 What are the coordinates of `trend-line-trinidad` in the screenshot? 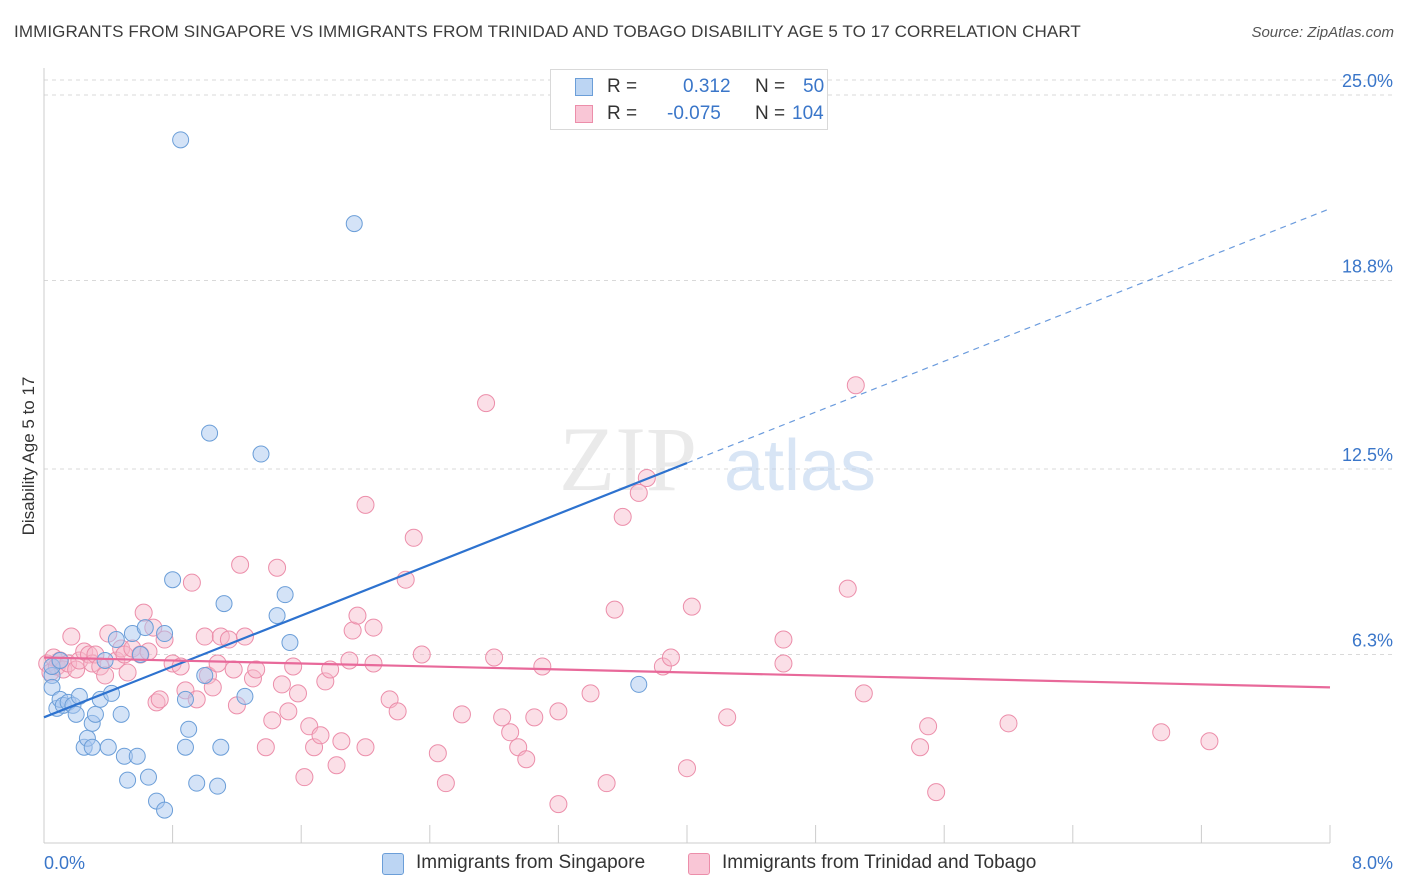 It's located at (687, 672).